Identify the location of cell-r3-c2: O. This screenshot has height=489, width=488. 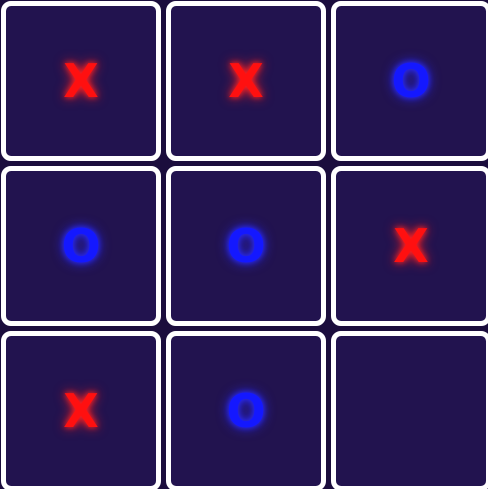
(246, 410).